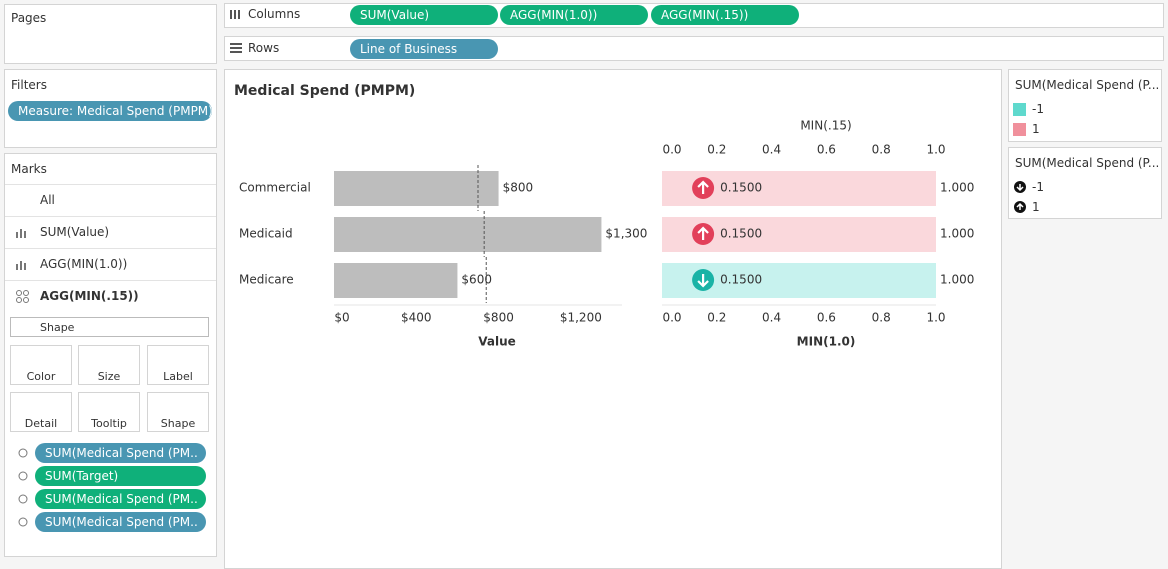  Describe the element at coordinates (274, 14) in the screenshot. I see `shelf-label: Columns` at that location.